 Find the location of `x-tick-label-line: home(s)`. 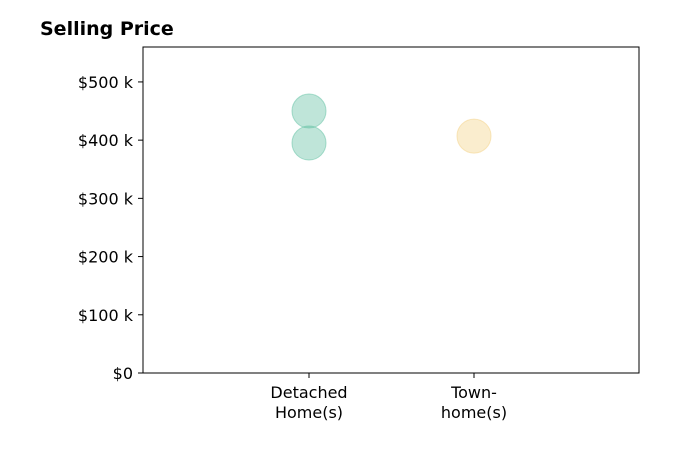

x-tick-label-line: home(s) is located at coordinates (474, 412).